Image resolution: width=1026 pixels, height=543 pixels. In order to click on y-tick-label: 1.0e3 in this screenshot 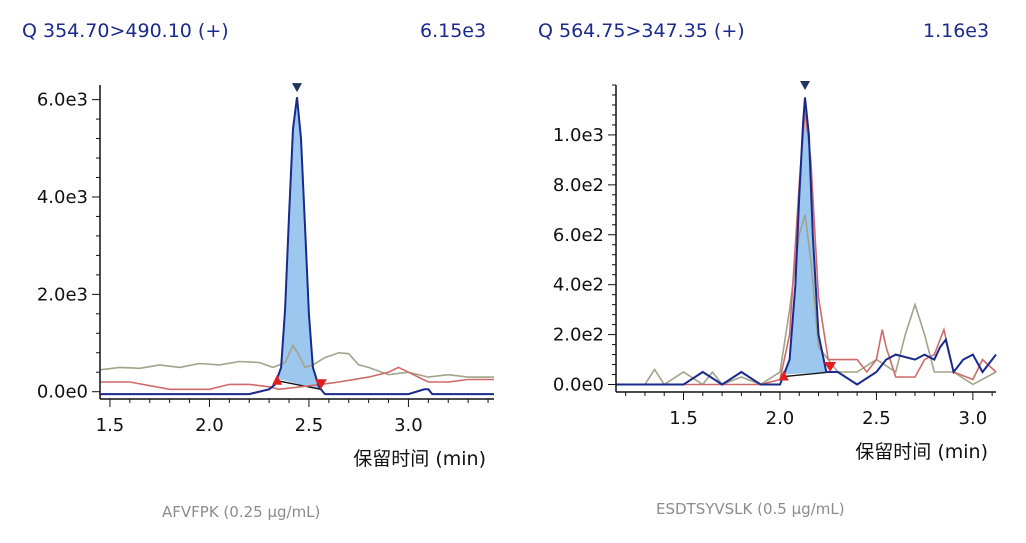, I will do `click(578, 135)`.